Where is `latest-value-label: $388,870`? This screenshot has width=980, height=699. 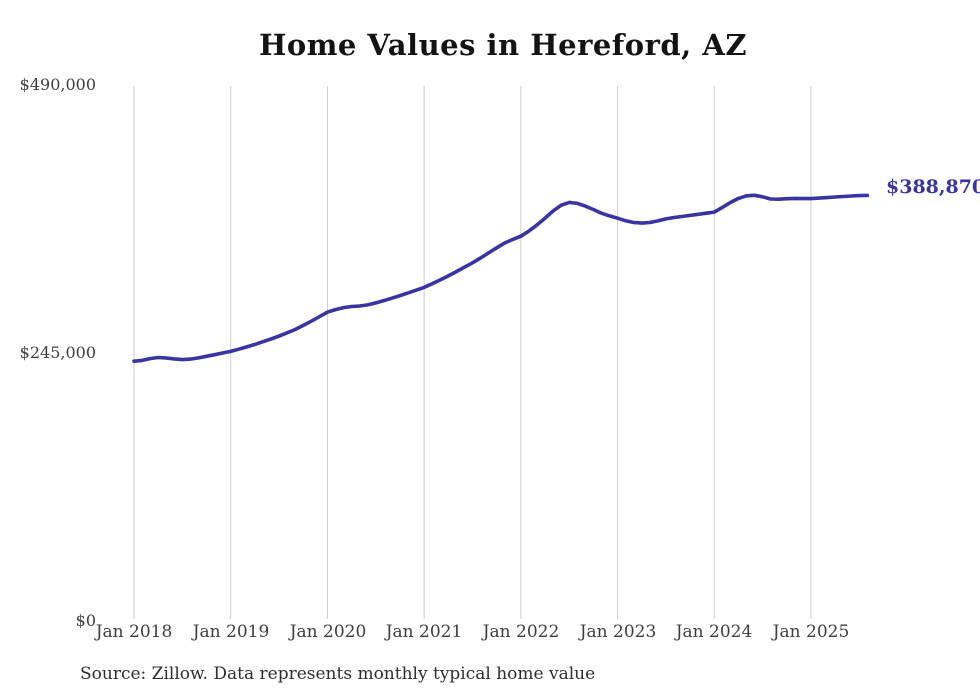 latest-value-label: $388,870 is located at coordinates (933, 187).